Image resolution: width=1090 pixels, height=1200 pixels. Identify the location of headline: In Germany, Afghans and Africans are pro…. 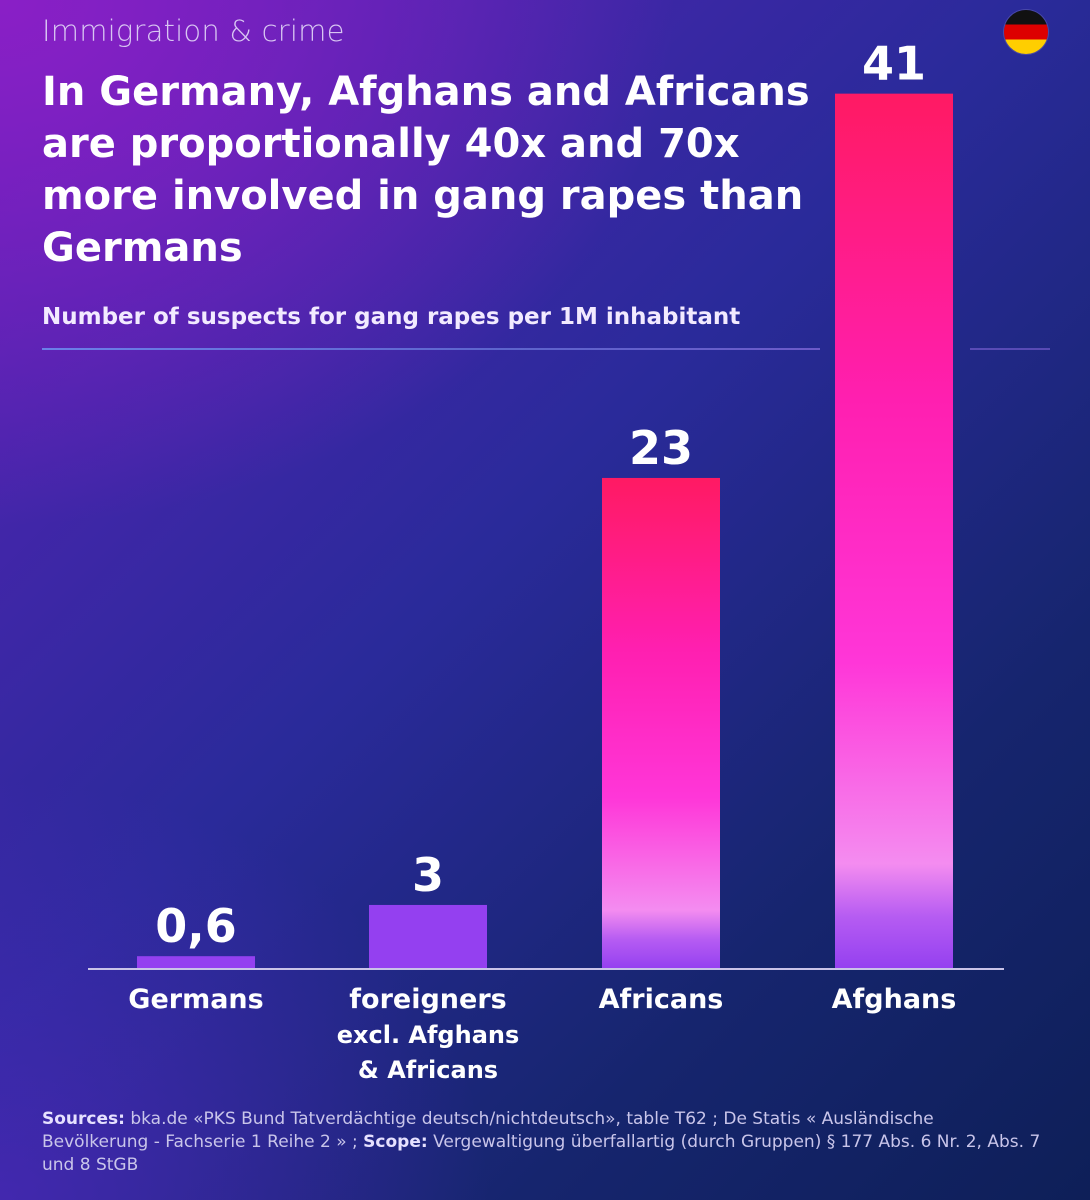
(426, 170).